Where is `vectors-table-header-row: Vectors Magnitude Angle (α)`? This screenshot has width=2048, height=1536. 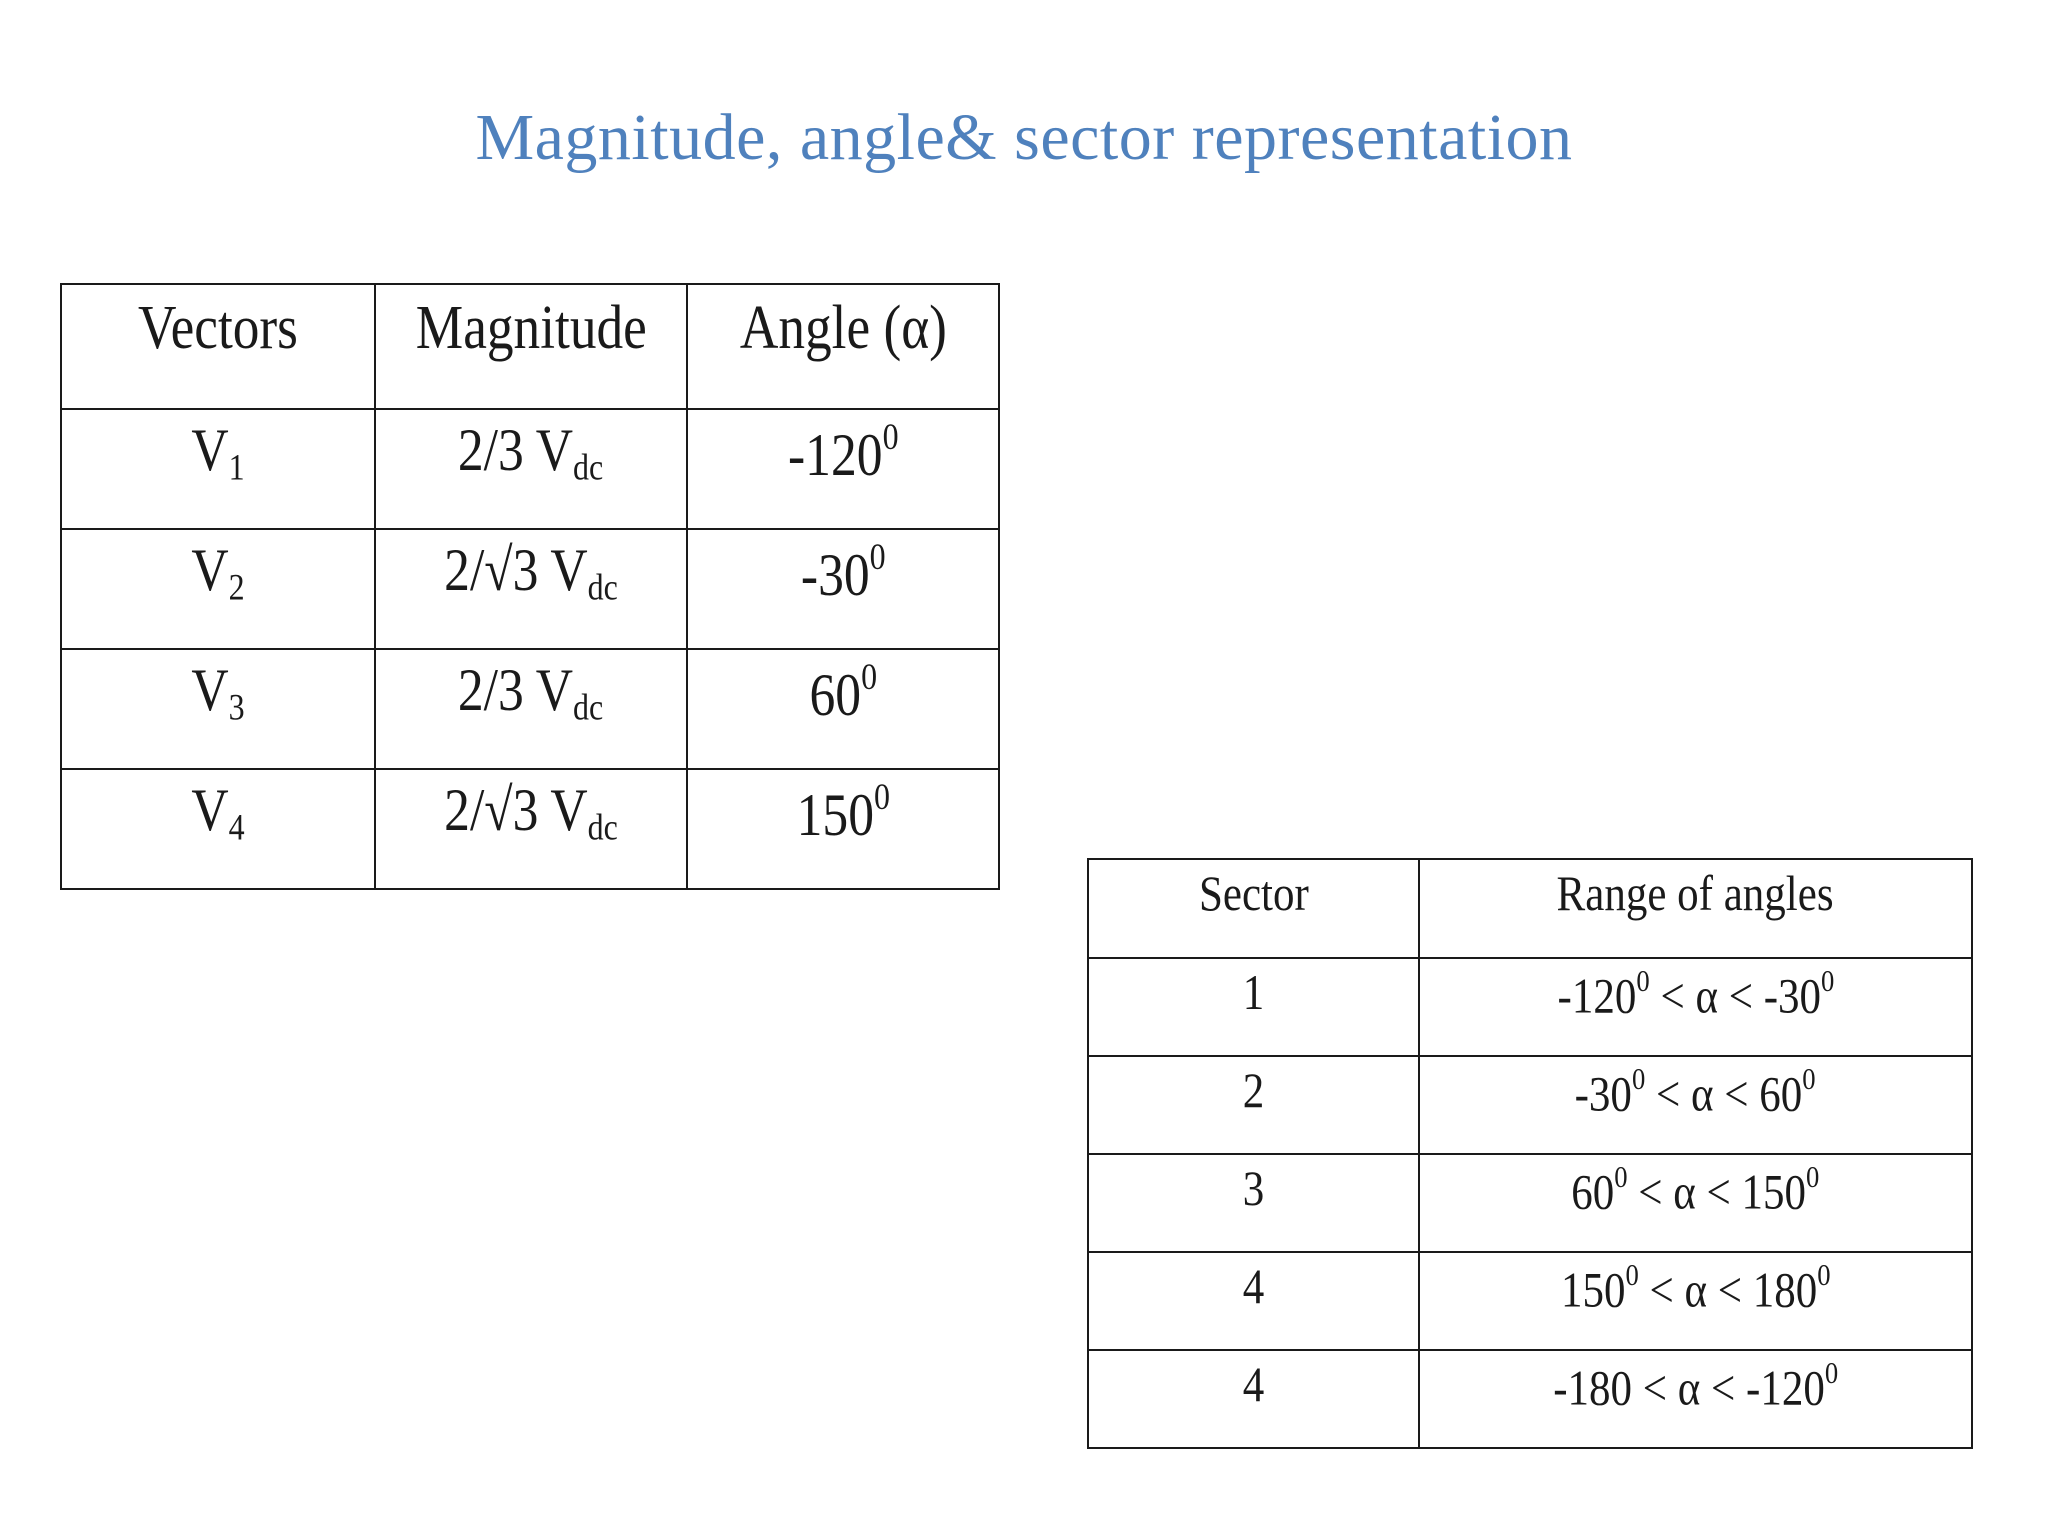
vectors-table-header-row: Vectors Magnitude Angle (α) is located at coordinates (530, 346).